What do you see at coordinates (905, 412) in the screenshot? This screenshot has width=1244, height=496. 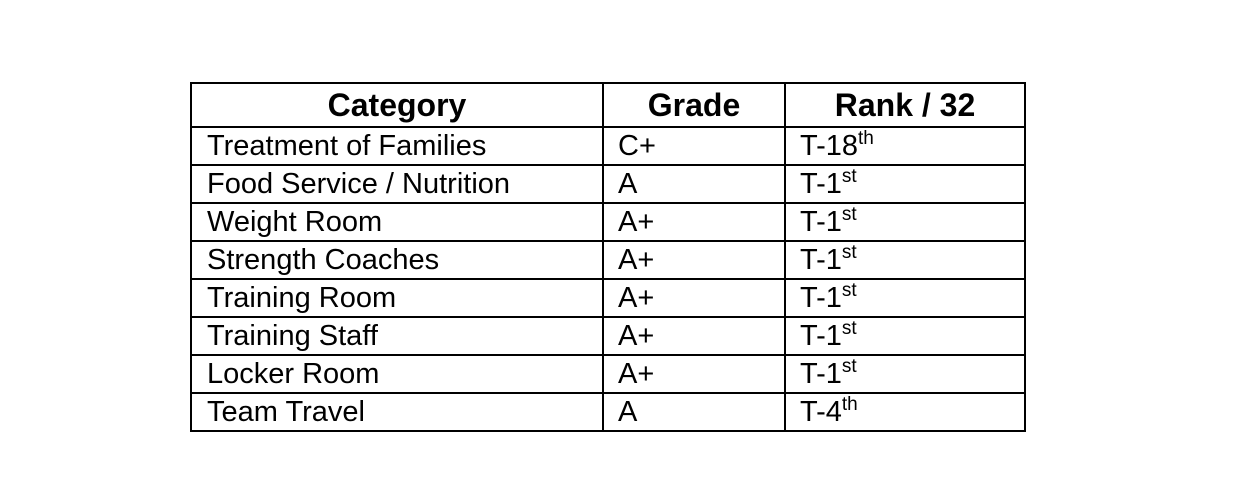 I see `rank-cell: T-4th` at bounding box center [905, 412].